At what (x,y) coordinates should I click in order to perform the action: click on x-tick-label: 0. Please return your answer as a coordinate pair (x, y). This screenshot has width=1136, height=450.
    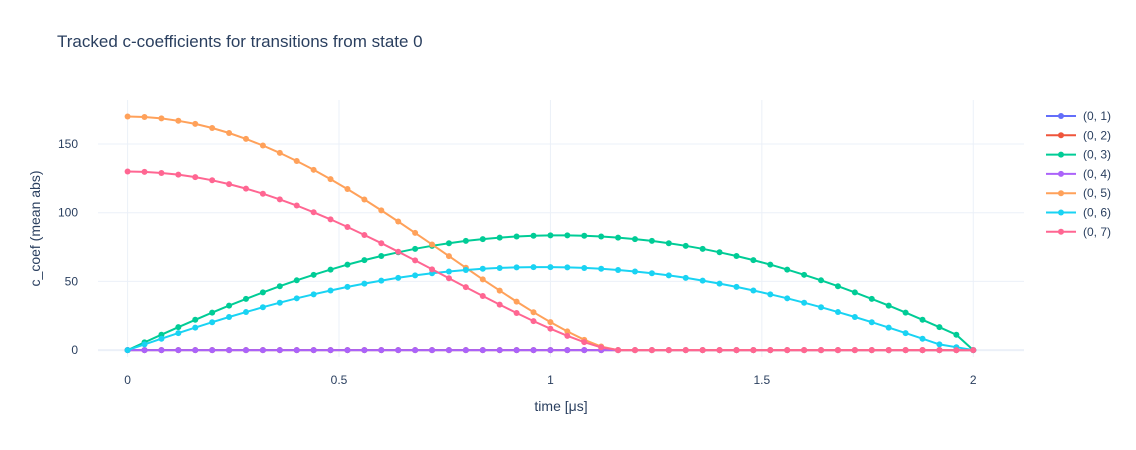
    Looking at the image, I should click on (127, 380).